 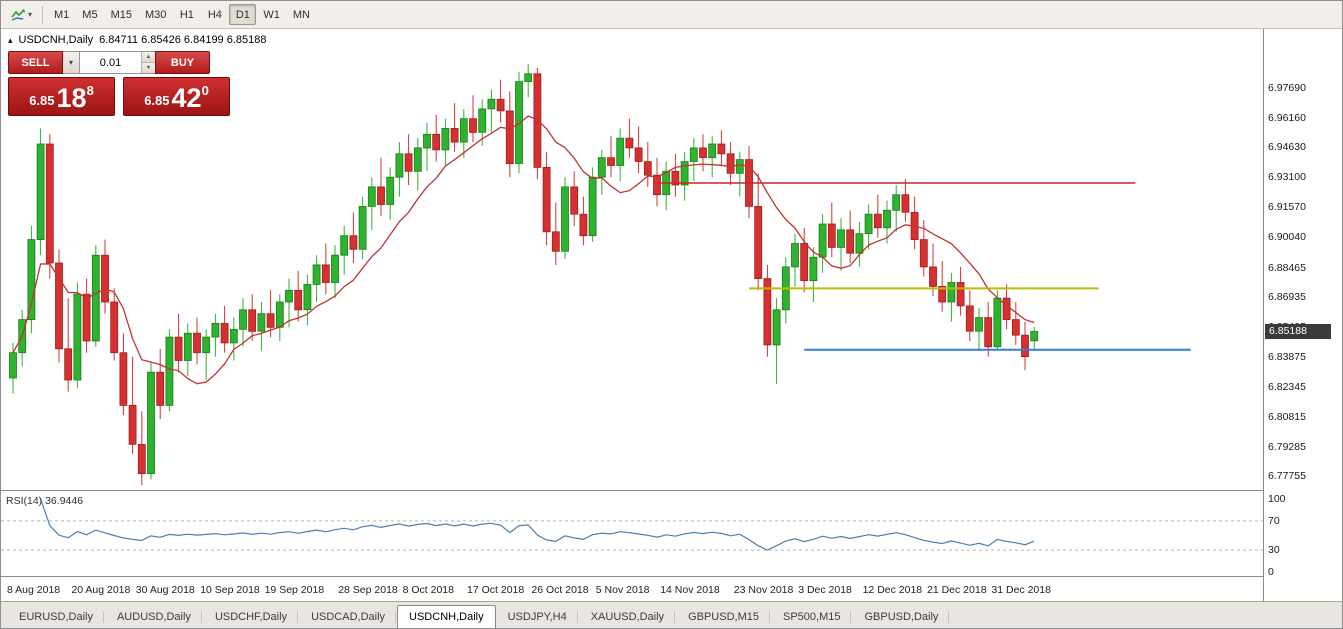 I want to click on volume-stepper: ▲ ▼, so click(x=148, y=62).